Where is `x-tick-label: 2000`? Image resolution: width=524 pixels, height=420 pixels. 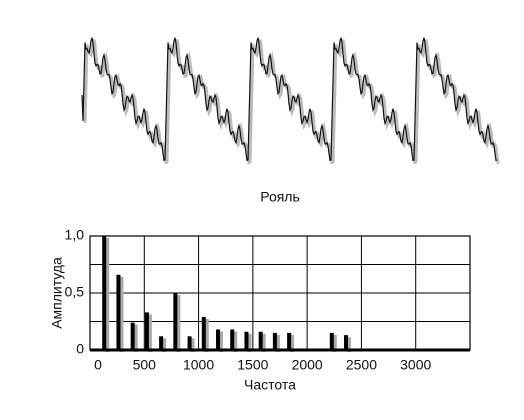
x-tick-label: 2000 is located at coordinates (307, 365).